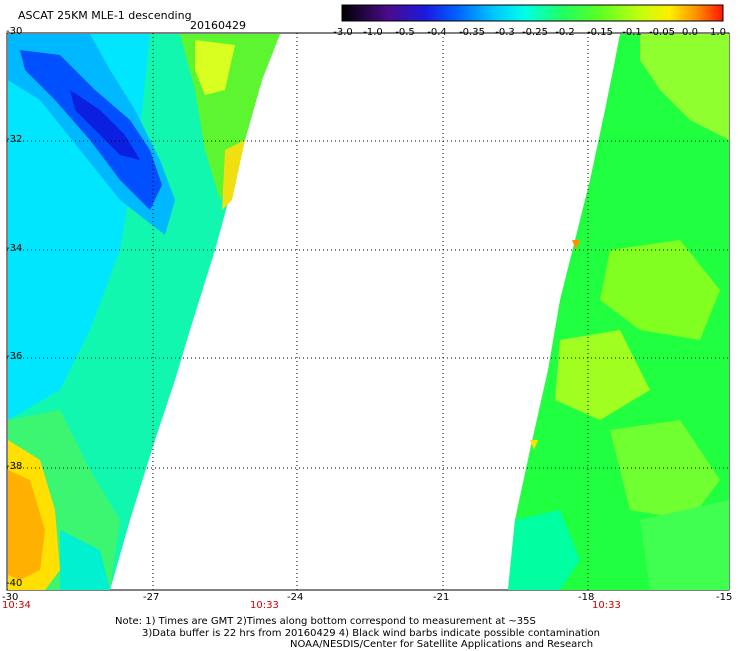 Image resolution: width=740 pixels, height=651 pixels. I want to click on cb-label: -0.35, so click(472, 32).